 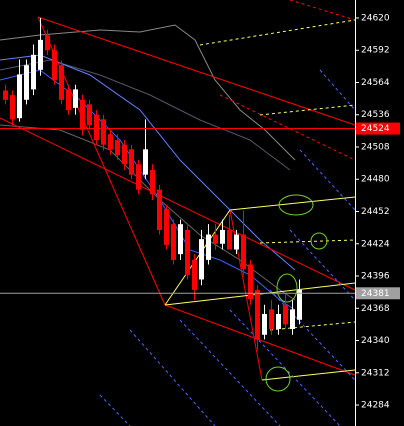 I want to click on y-tick-label: 24480, so click(x=375, y=180).